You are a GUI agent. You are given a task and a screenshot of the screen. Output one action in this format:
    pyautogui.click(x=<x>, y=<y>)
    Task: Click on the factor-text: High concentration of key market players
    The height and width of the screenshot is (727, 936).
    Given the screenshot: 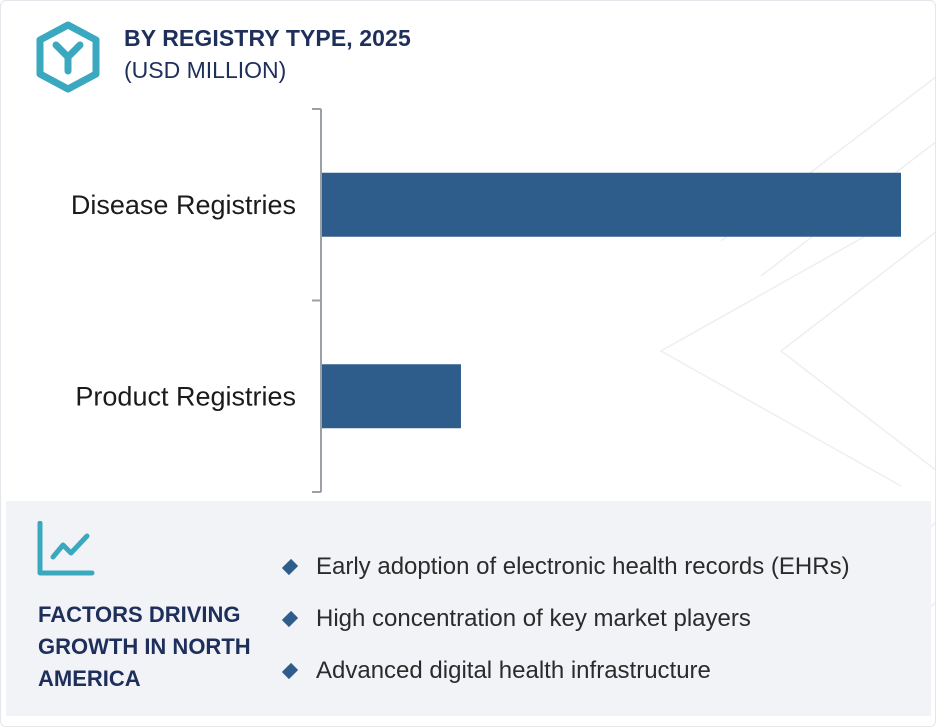 What is the action you would take?
    pyautogui.click(x=533, y=618)
    